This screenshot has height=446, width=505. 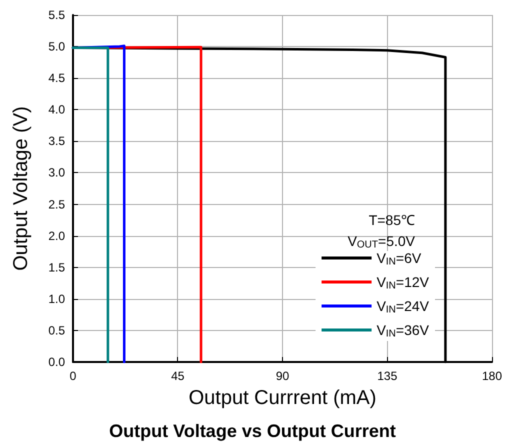 What do you see at coordinates (57, 330) in the screenshot?
I see `y-tick-label: 0.5` at bounding box center [57, 330].